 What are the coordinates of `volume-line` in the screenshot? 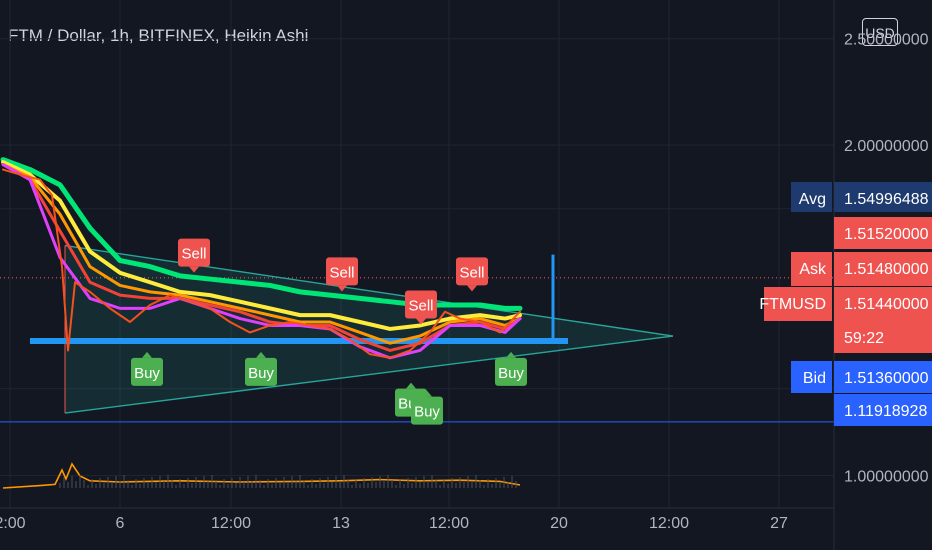 It's located at (261, 475).